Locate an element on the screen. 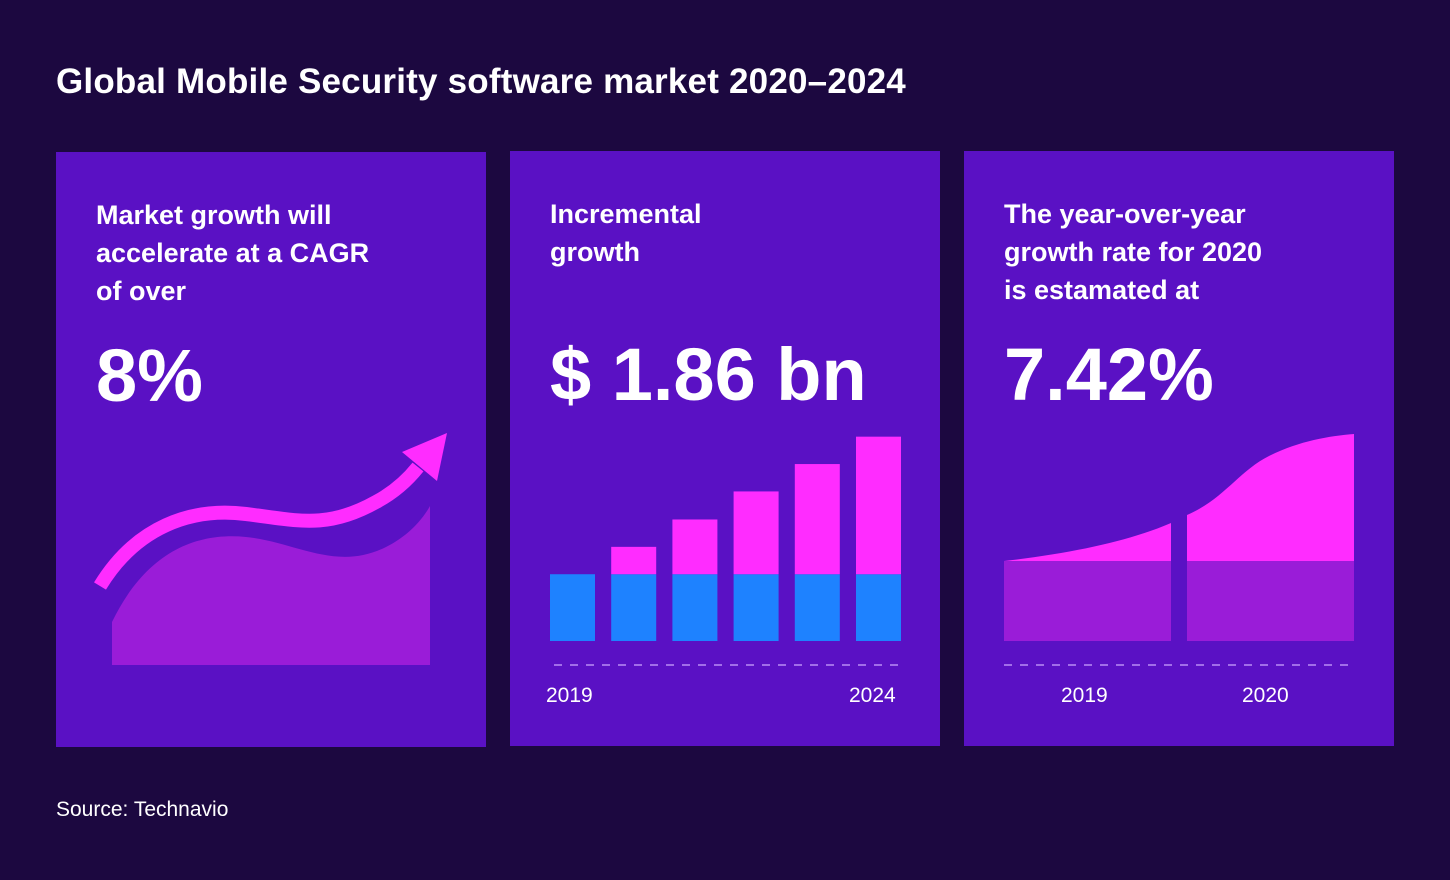 The height and width of the screenshot is (880, 1450). growth-area-shape is located at coordinates (271, 585).